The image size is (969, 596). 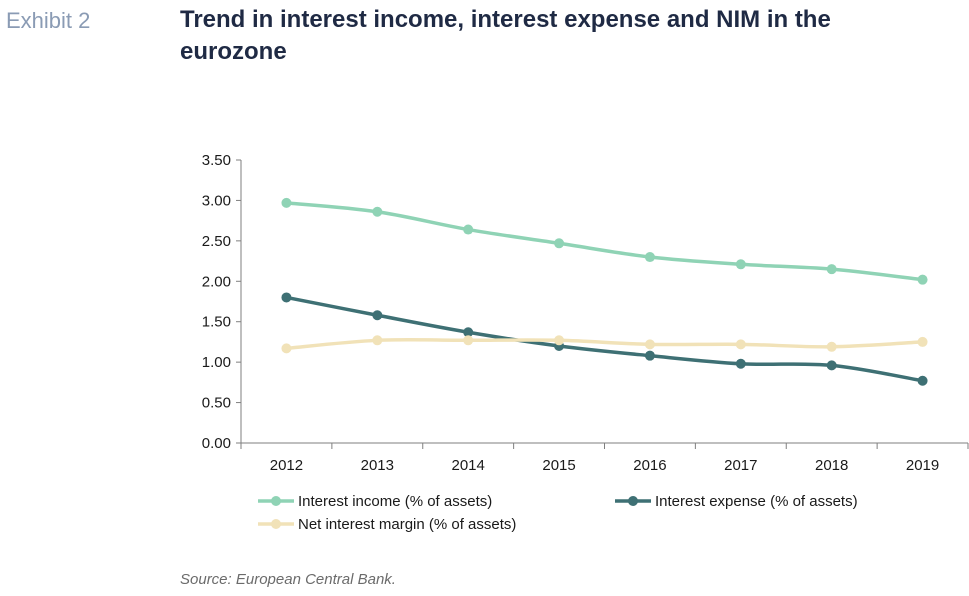 I want to click on legend-item-1: Interest income (% of assets), so click(x=375, y=501).